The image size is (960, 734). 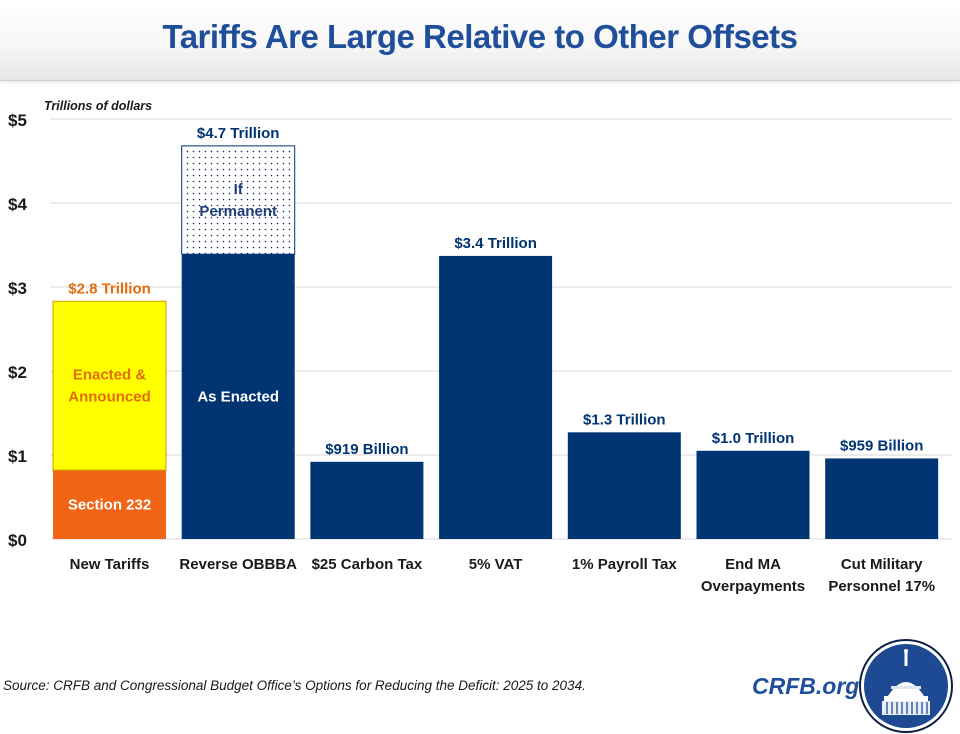 I want to click on segment-label: As Enacted, so click(x=238, y=397).